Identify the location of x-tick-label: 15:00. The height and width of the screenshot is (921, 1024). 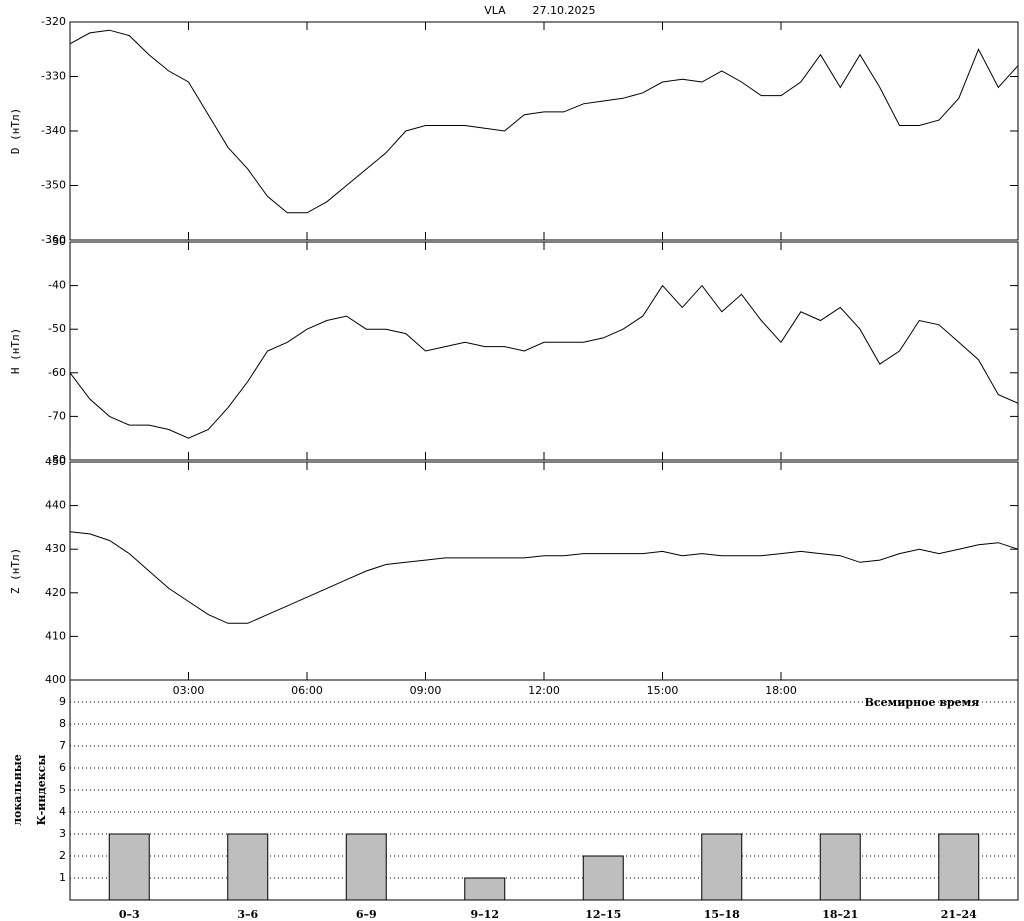
(663, 690).